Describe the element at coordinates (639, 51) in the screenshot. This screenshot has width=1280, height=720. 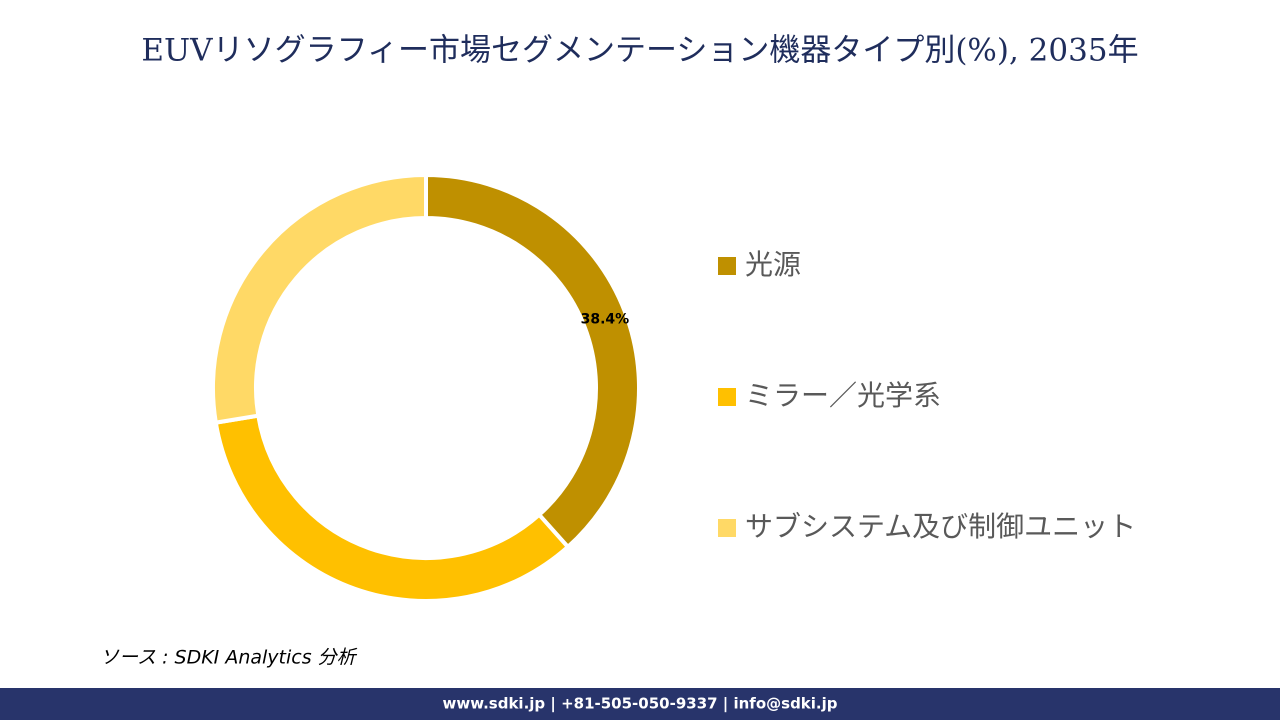
I see `chart-title: EUVリソグラフィー市場セグメンテーション機器タイプ別(%), 2035年` at that location.